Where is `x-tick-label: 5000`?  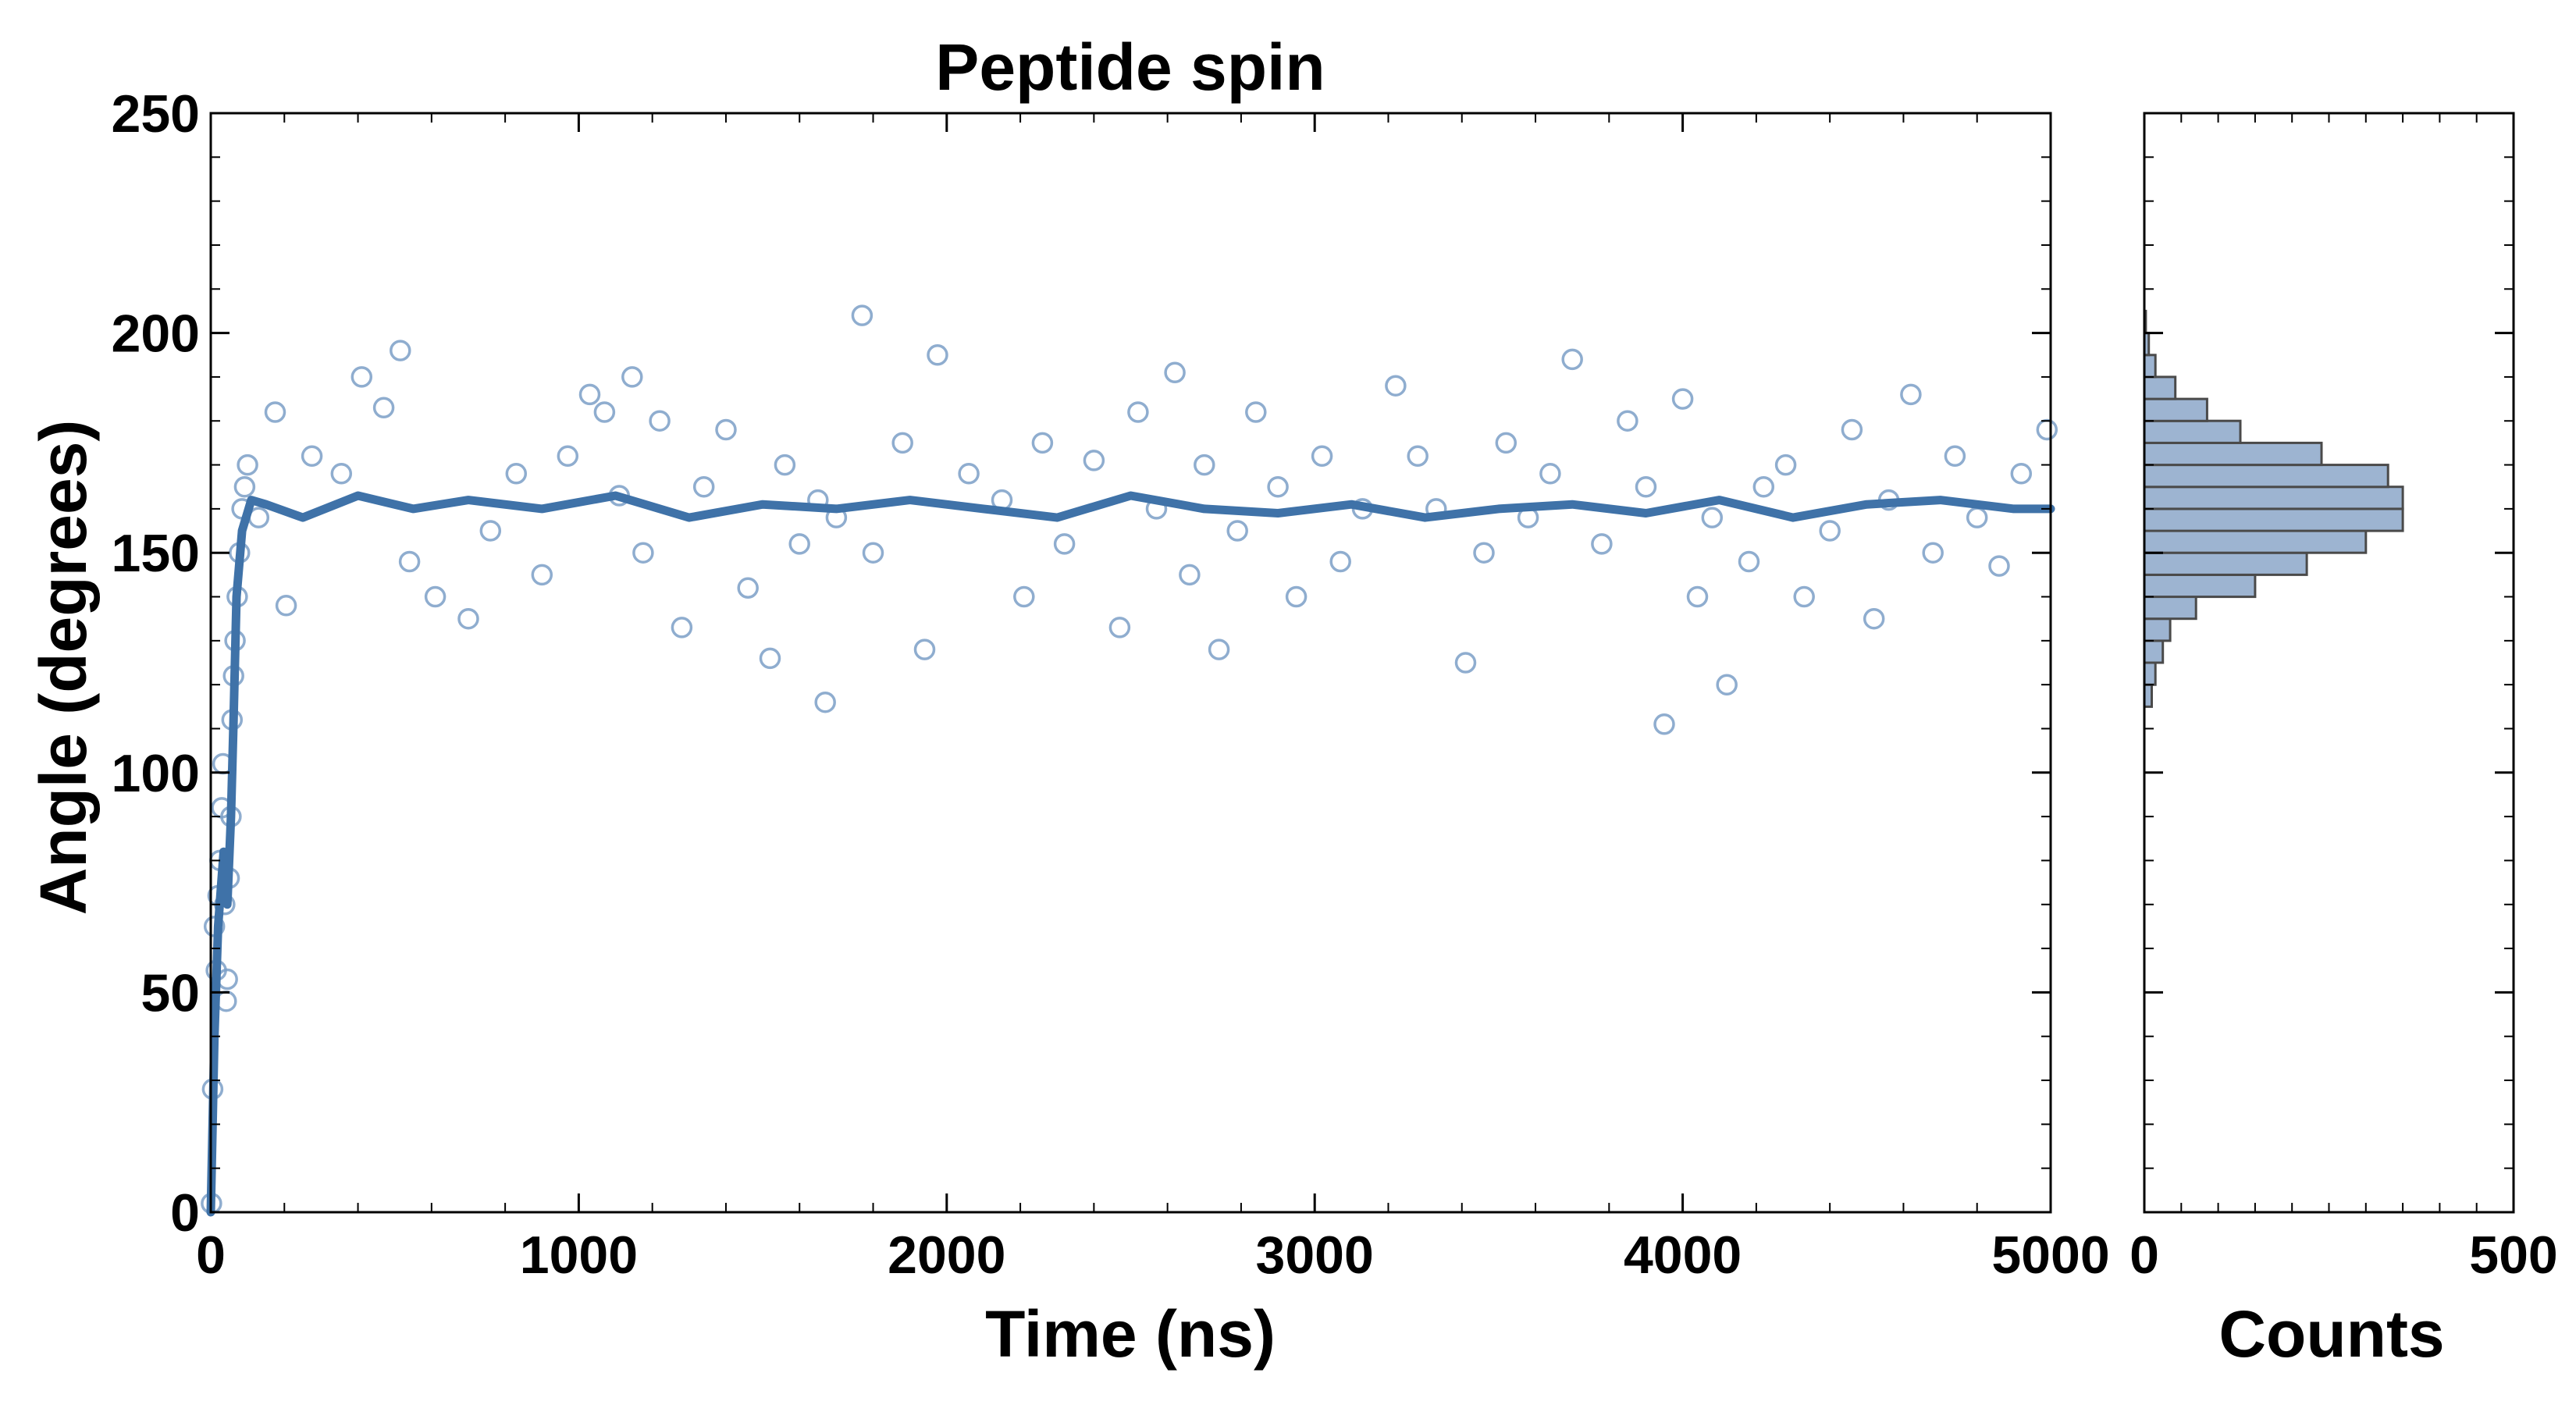
x-tick-label: 5000 is located at coordinates (2050, 1255).